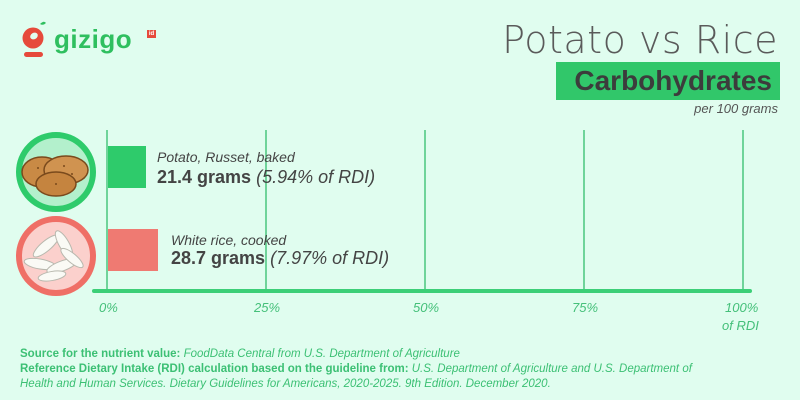  Describe the element at coordinates (100, 354) in the screenshot. I see `source-label: Source for the nutrient value:` at that location.